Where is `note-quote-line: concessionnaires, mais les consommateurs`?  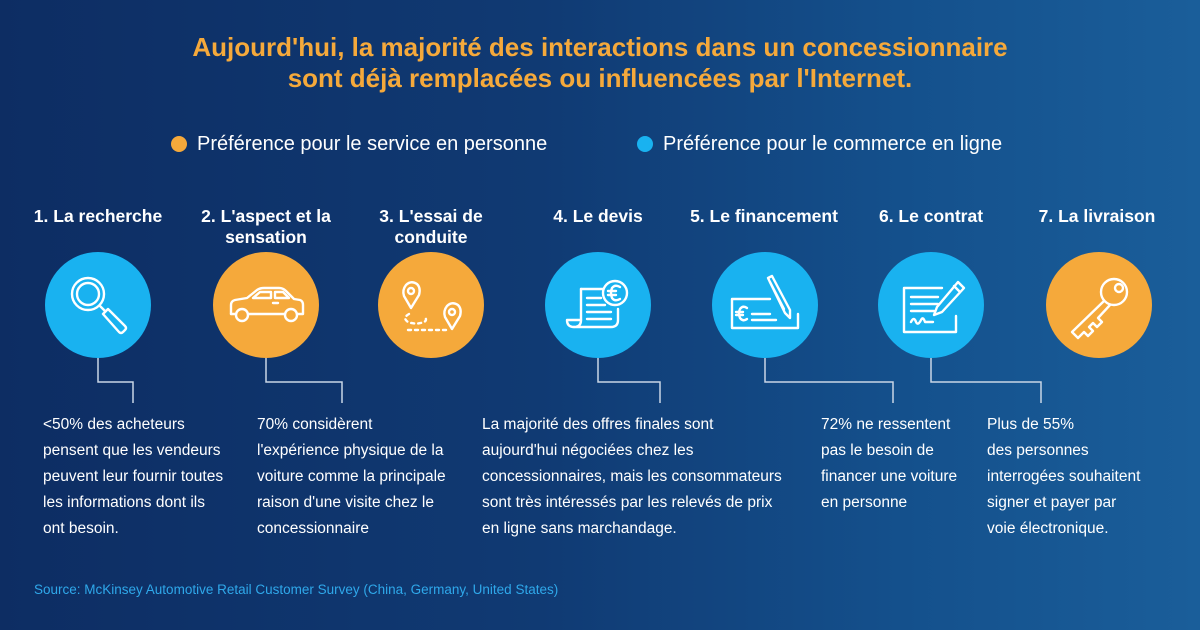
note-quote-line: concessionnaires, mais les consommateurs is located at coordinates (632, 476).